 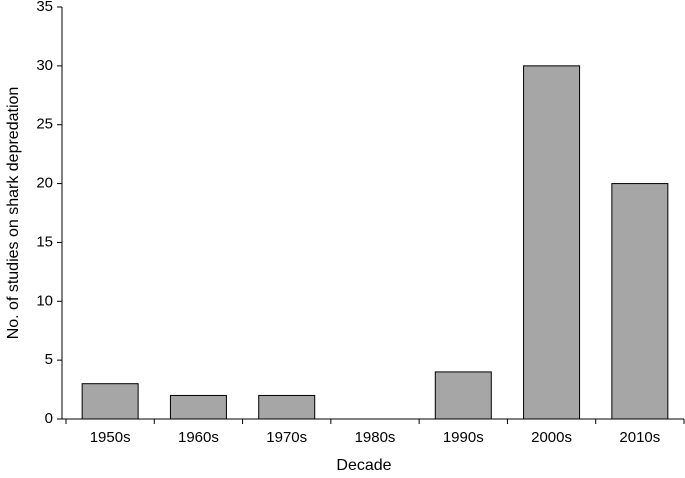 I want to click on x-axis-title: Decade, so click(x=363, y=465).